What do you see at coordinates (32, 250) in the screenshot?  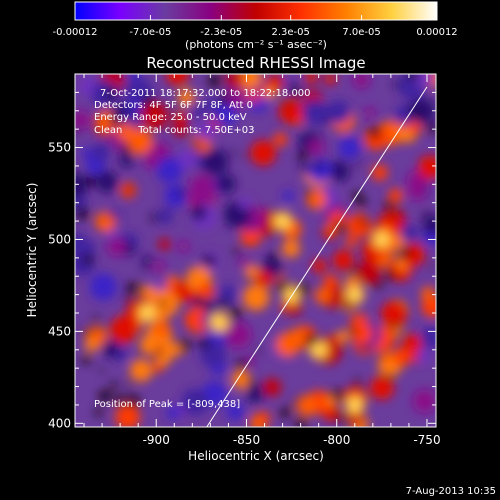 I see `y-axis-label: Heliocentric Y (arcsec)` at bounding box center [32, 250].